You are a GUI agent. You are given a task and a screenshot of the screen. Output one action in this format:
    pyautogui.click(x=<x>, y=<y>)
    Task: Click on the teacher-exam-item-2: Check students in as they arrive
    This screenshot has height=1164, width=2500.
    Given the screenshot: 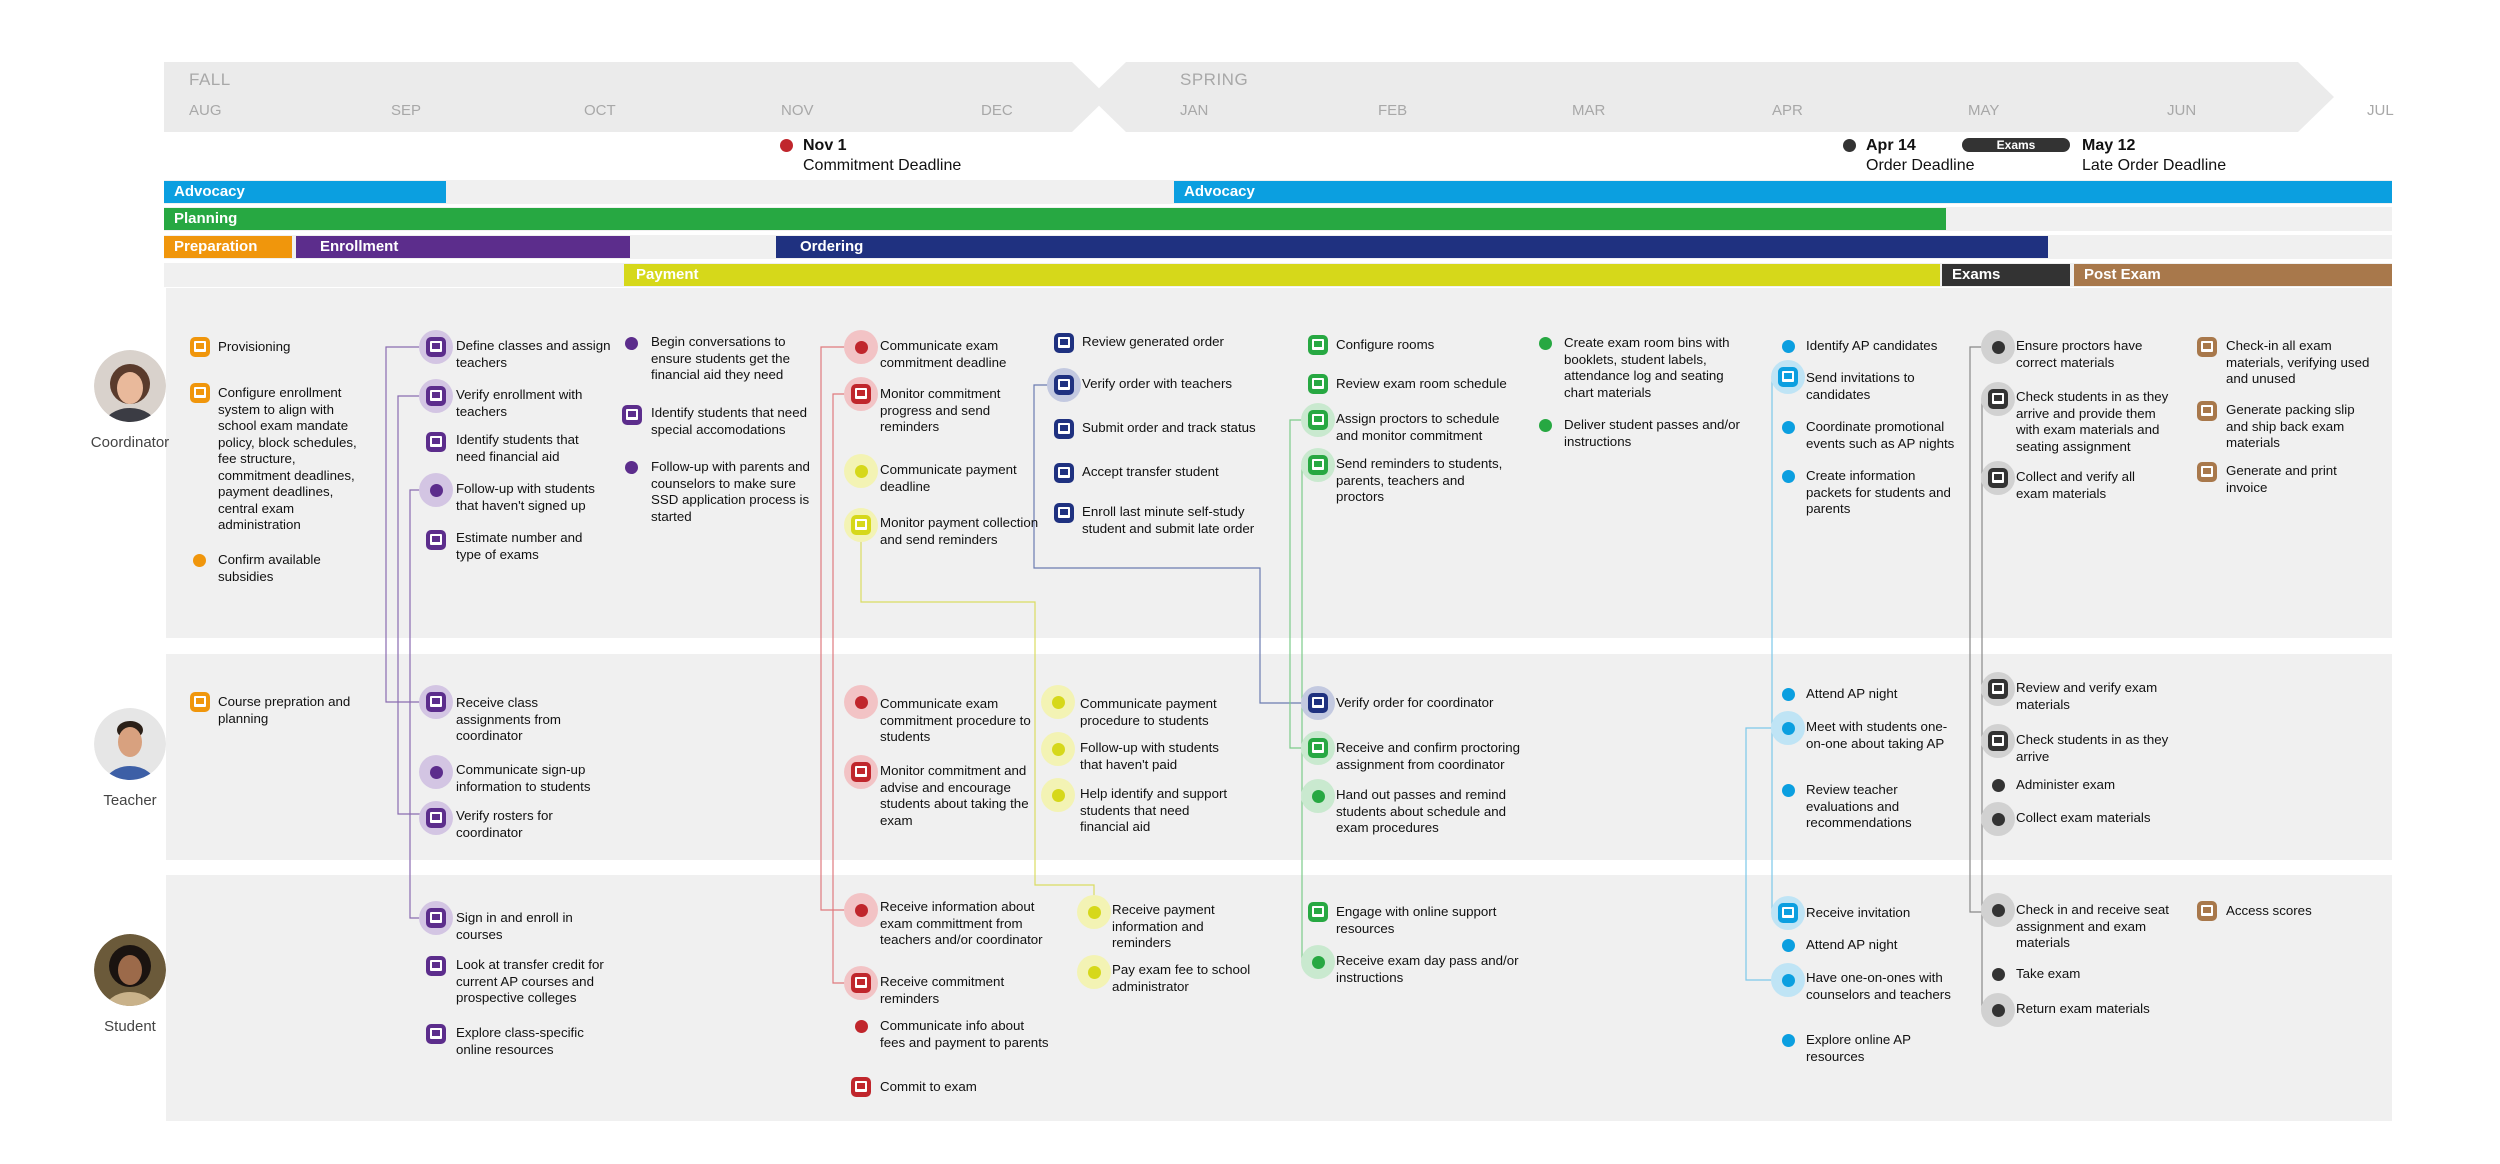 What is the action you would take?
    pyautogui.click(x=2092, y=748)
    